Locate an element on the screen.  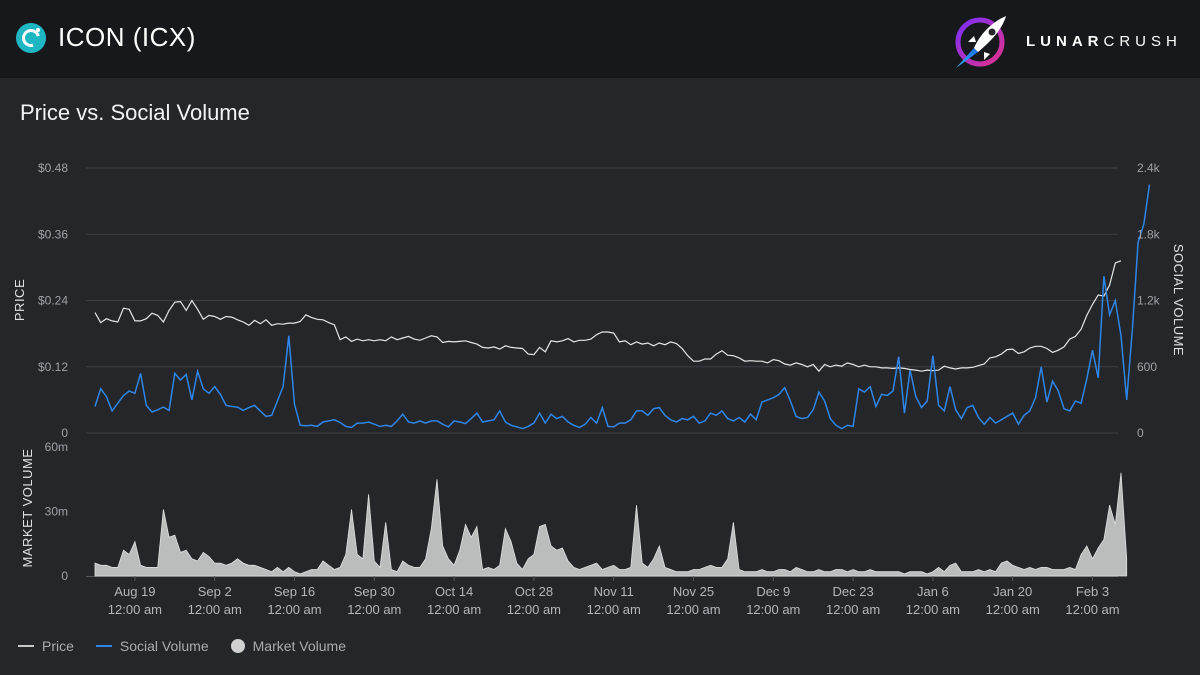
brand-name: LUNARCRUSH is located at coordinates (1104, 41).